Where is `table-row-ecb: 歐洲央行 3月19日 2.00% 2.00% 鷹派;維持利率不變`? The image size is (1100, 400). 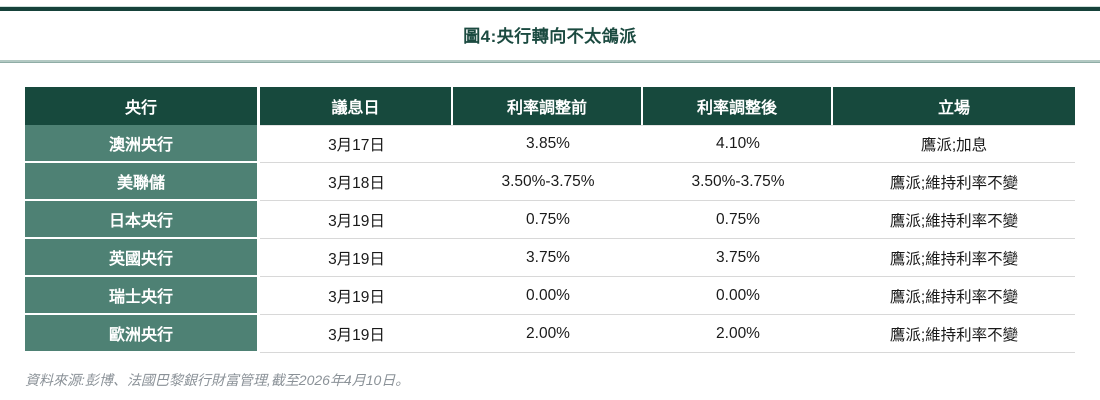
table-row-ecb: 歐洲央行 3月19日 2.00% 2.00% 鷹派;維持利率不變 is located at coordinates (550, 334).